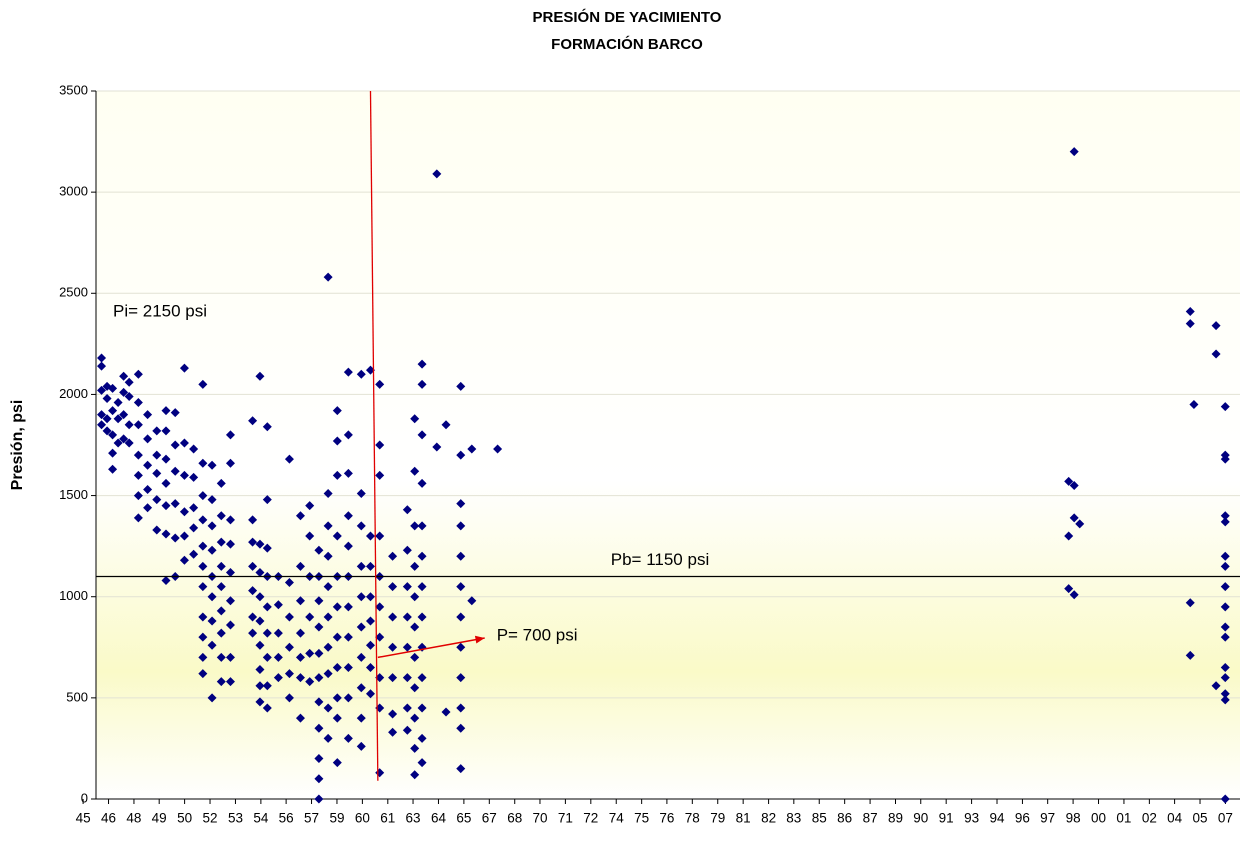 The width and height of the screenshot is (1243, 845). What do you see at coordinates (666, 818) in the screenshot?
I see `x-tick-label: 76` at bounding box center [666, 818].